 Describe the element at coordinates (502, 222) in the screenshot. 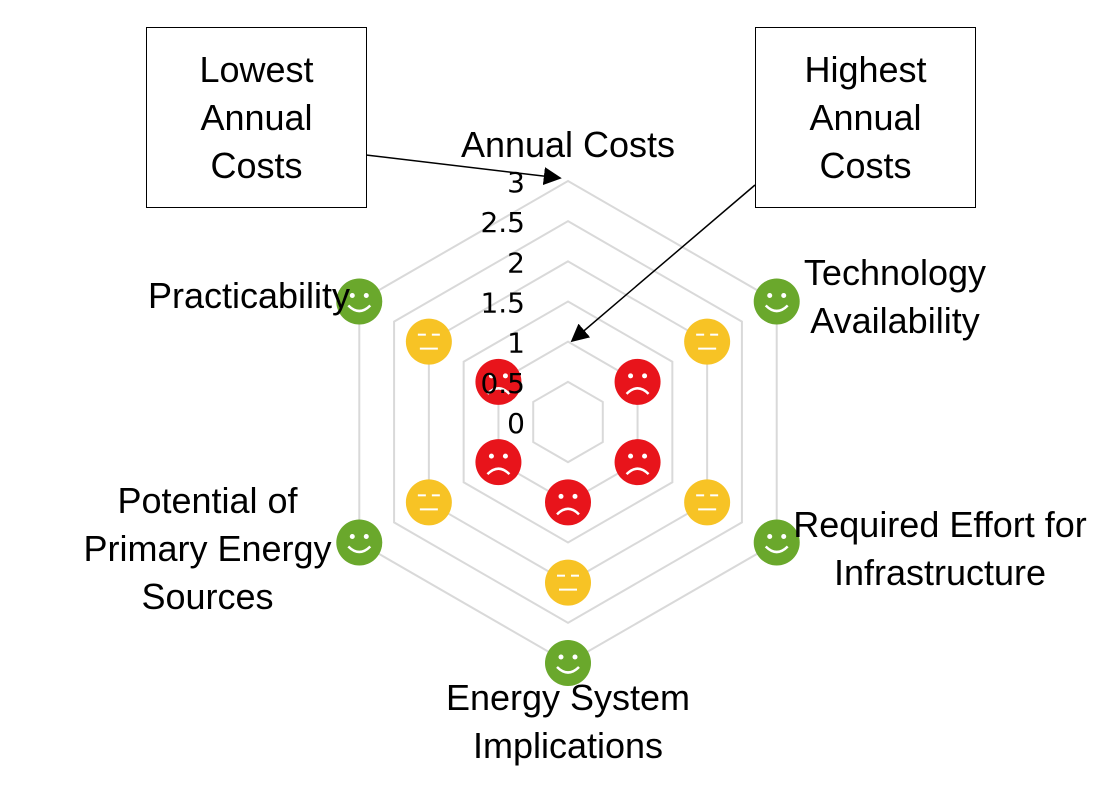

I see `y-tick-label: 2.5` at that location.